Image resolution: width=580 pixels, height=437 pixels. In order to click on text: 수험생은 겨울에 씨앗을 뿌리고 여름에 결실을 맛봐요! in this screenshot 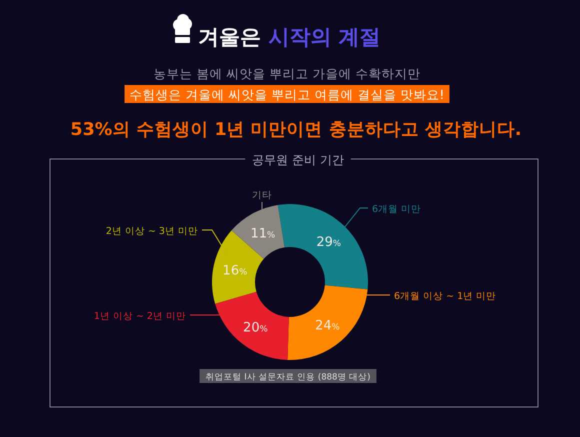, I will do `click(287, 94)`.